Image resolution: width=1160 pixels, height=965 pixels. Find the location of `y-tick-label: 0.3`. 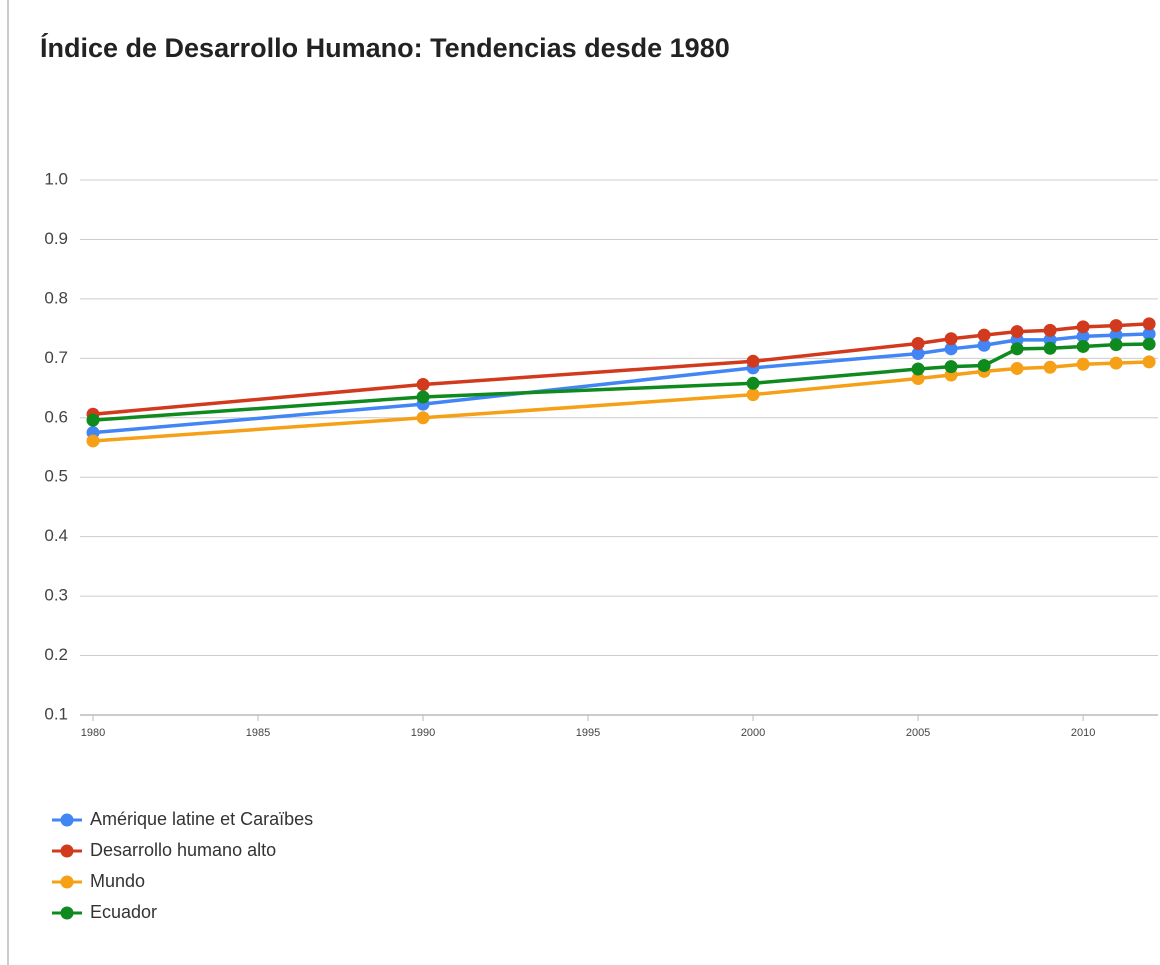

y-tick-label: 0.3 is located at coordinates (56, 595).